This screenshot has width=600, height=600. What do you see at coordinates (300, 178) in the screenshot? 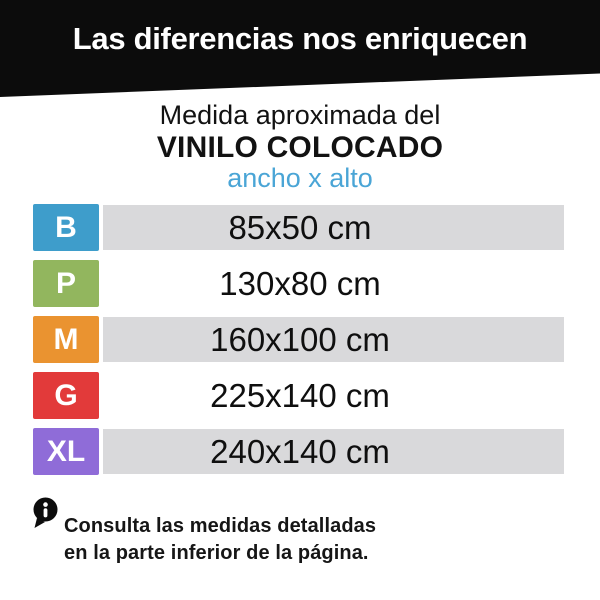
I see `dimension-legend-text: ancho x alto` at bounding box center [300, 178].